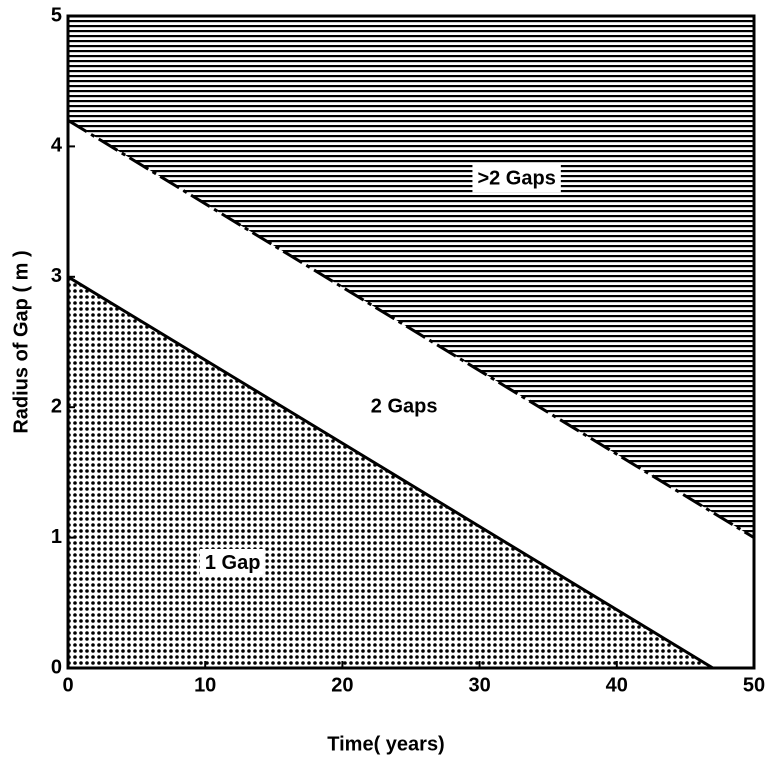 The height and width of the screenshot is (765, 771). What do you see at coordinates (479, 685) in the screenshot?
I see `x-tick-label: 30` at bounding box center [479, 685].